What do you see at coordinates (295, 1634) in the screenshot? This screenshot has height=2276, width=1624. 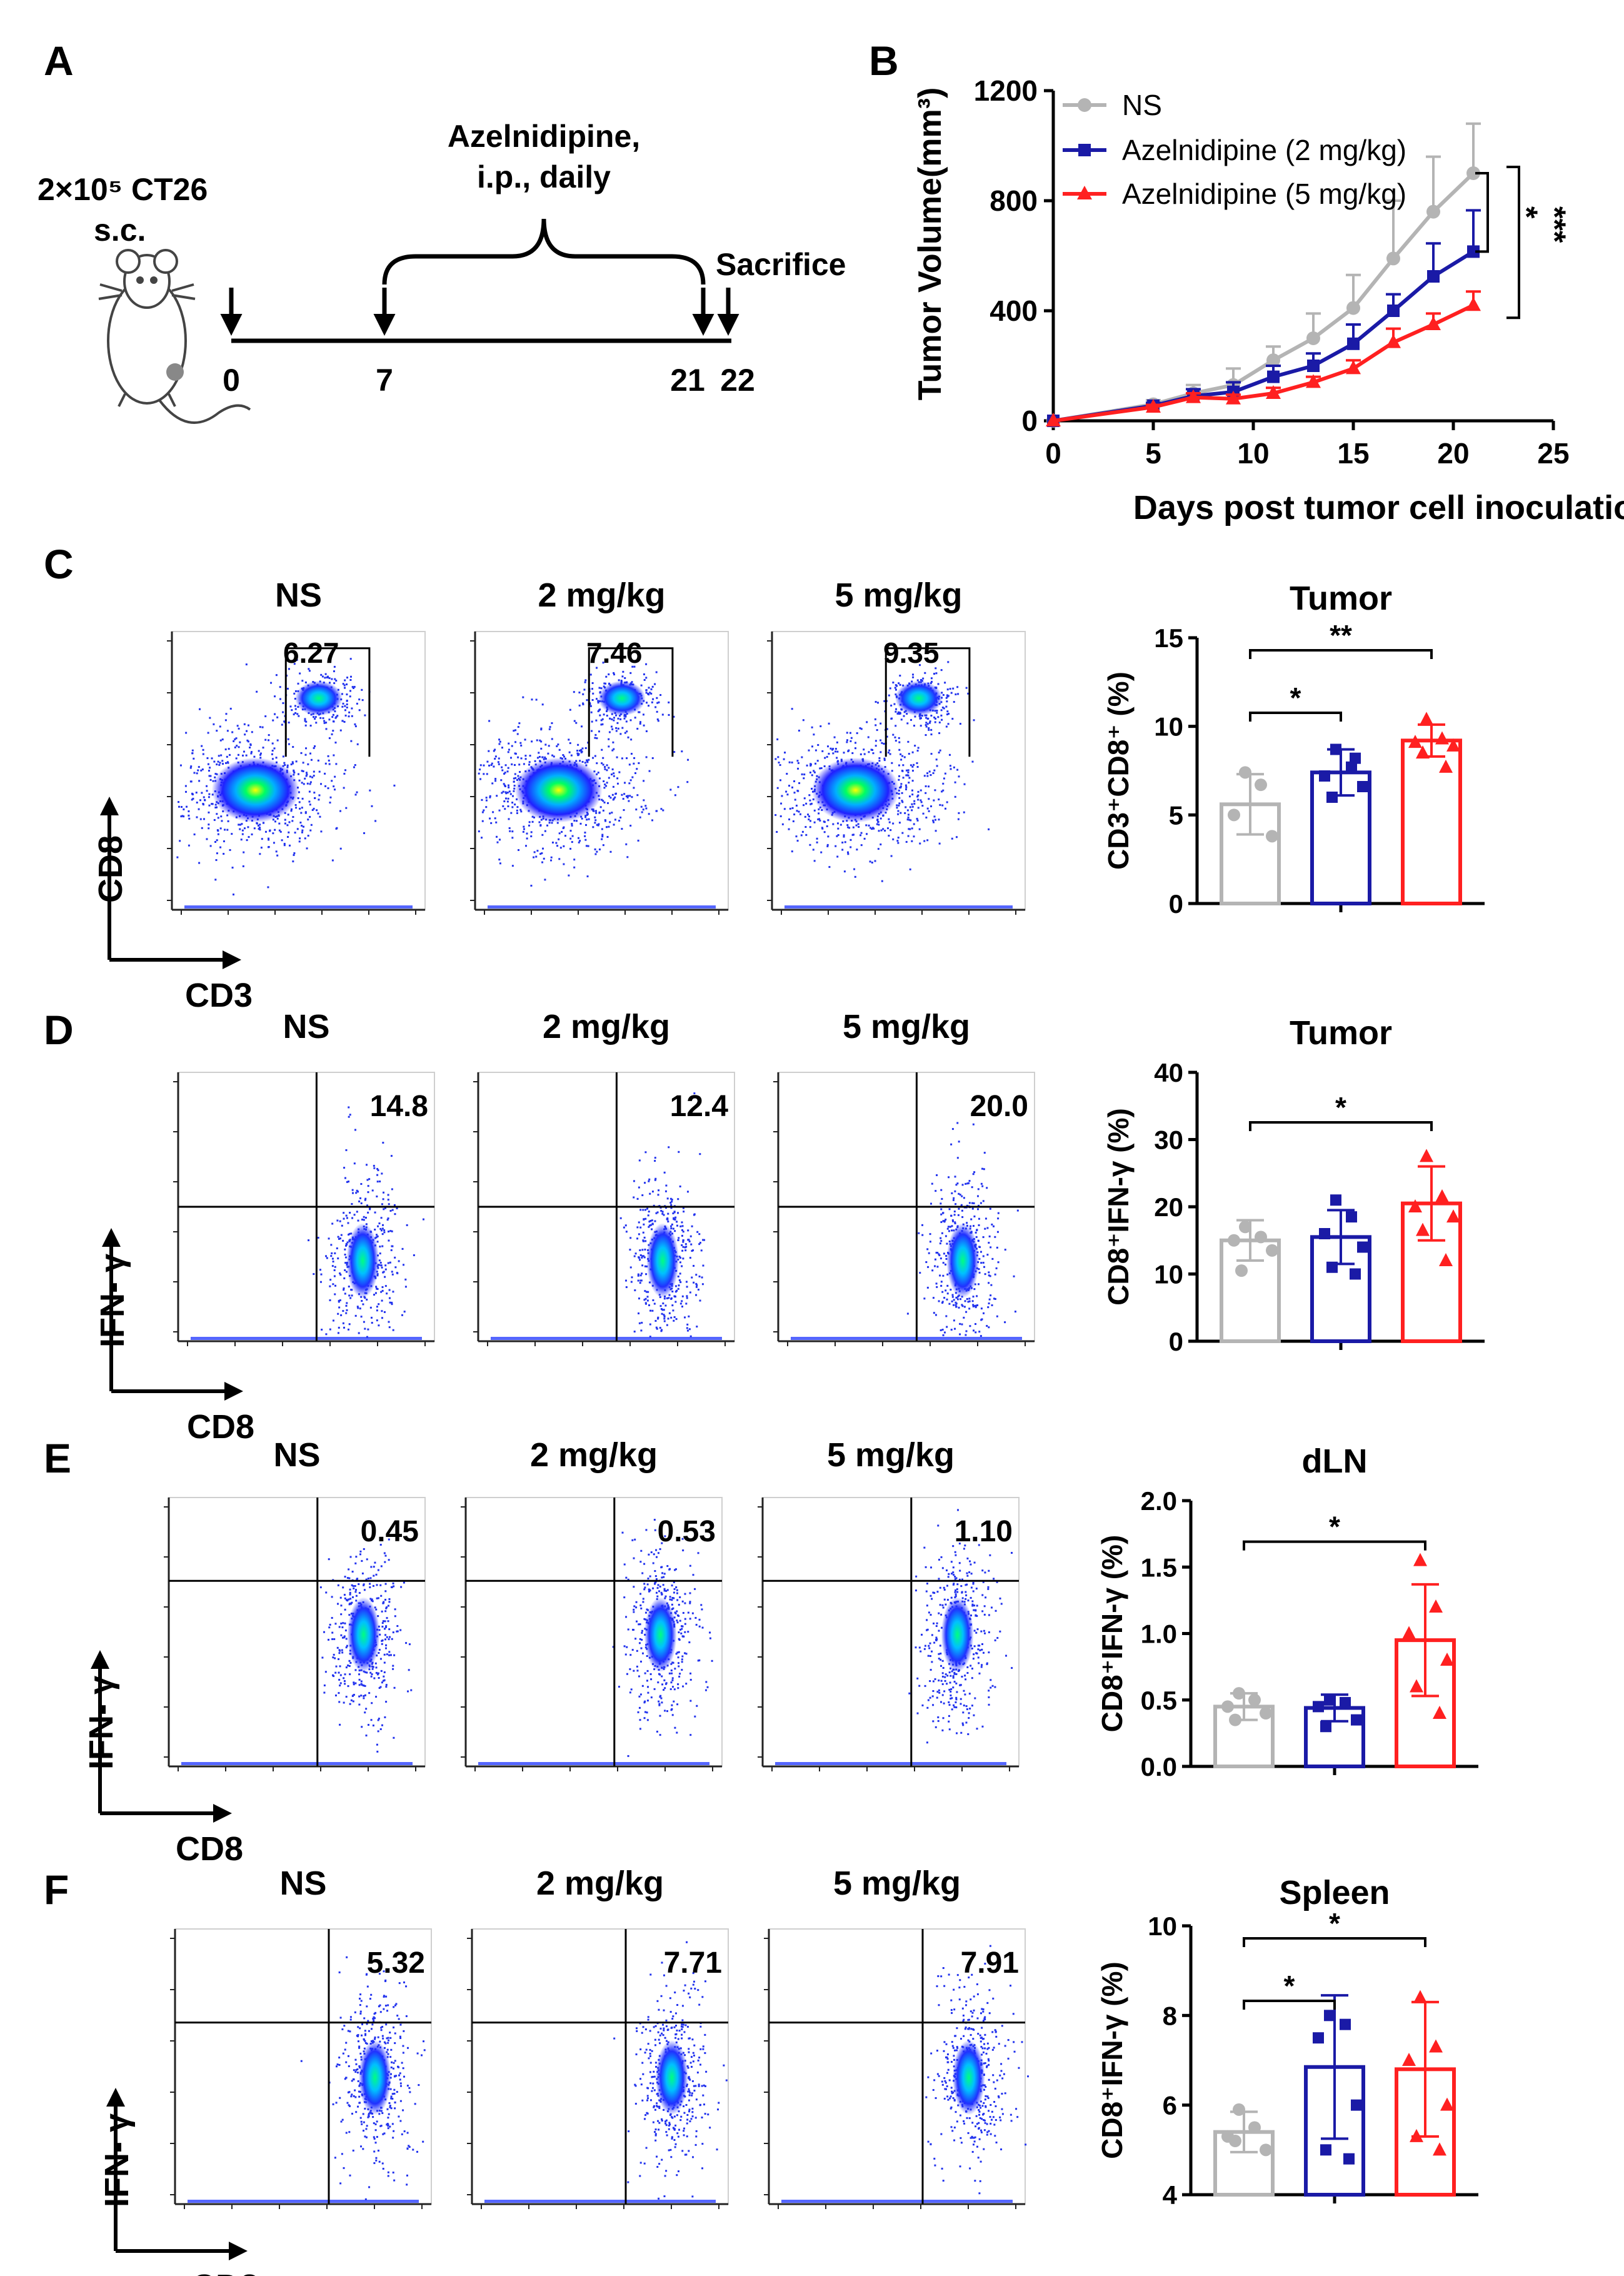 I see `flow-plot-e-1: 0.45` at bounding box center [295, 1634].